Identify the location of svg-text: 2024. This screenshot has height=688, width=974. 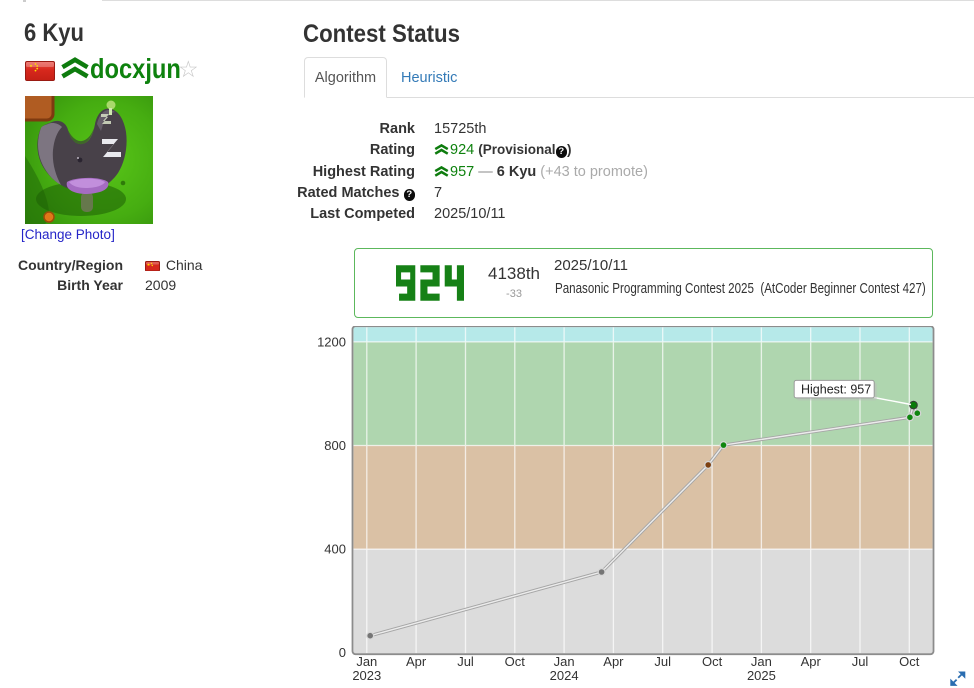
(564, 675).